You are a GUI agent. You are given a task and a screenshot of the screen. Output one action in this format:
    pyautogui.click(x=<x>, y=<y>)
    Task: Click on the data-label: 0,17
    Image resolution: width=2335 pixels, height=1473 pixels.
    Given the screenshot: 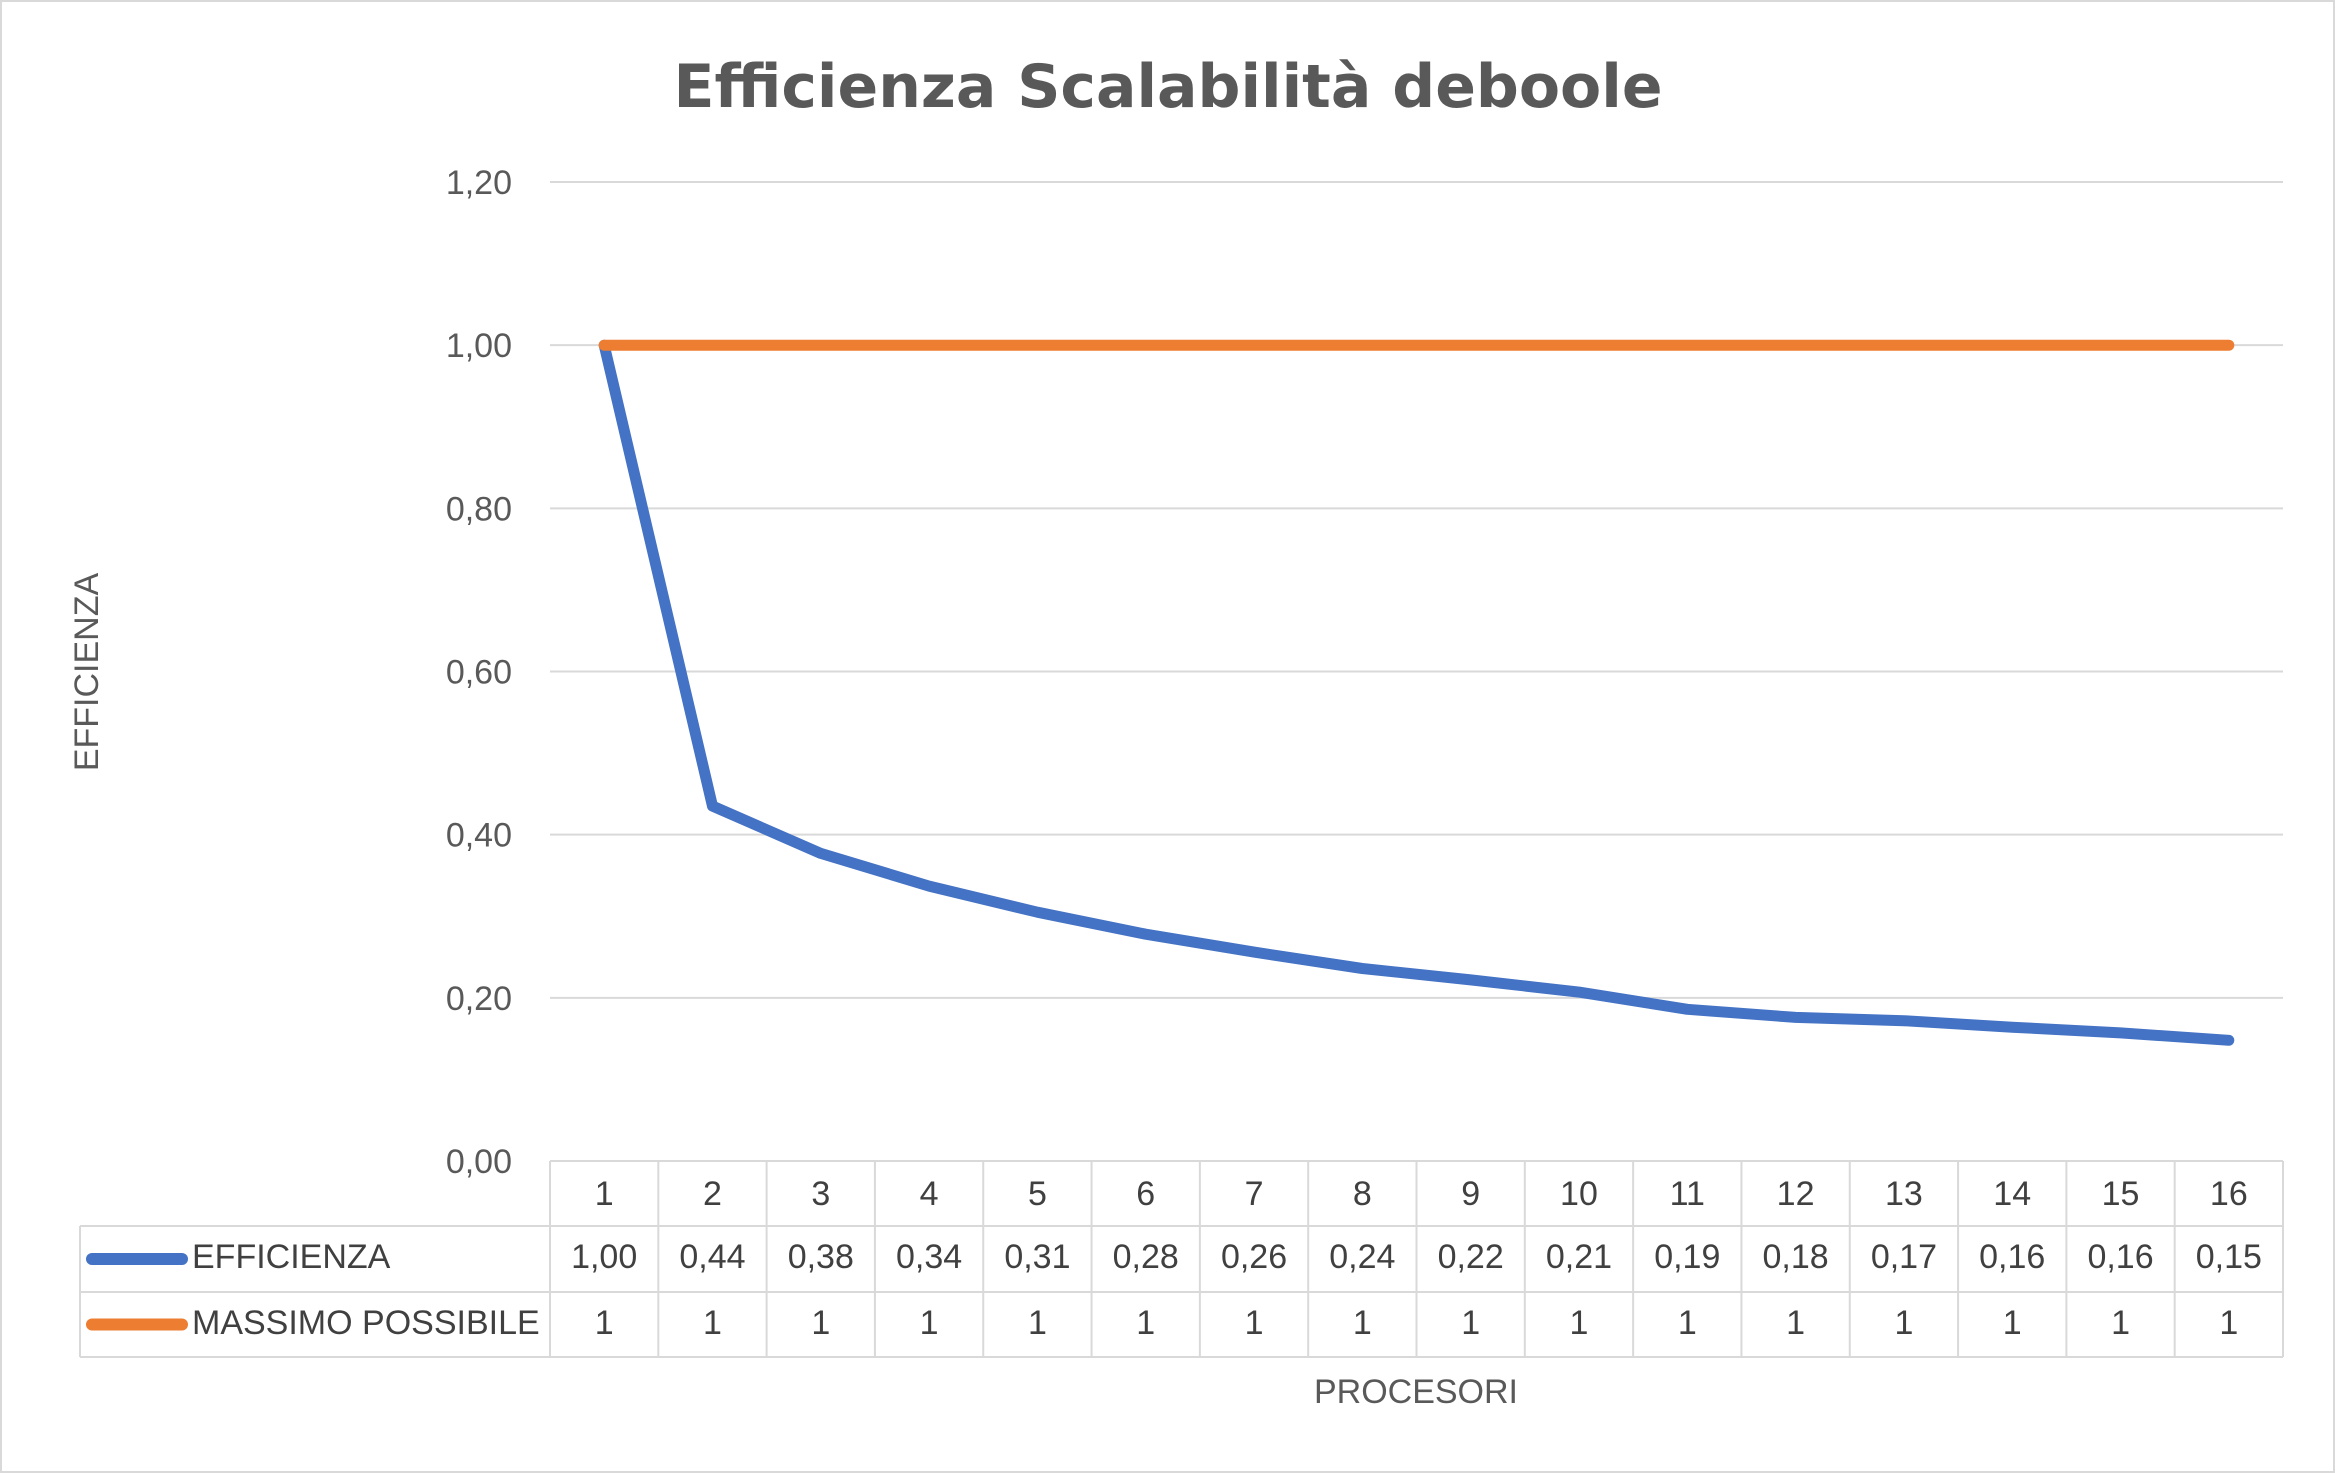 What is the action you would take?
    pyautogui.click(x=1904, y=1257)
    